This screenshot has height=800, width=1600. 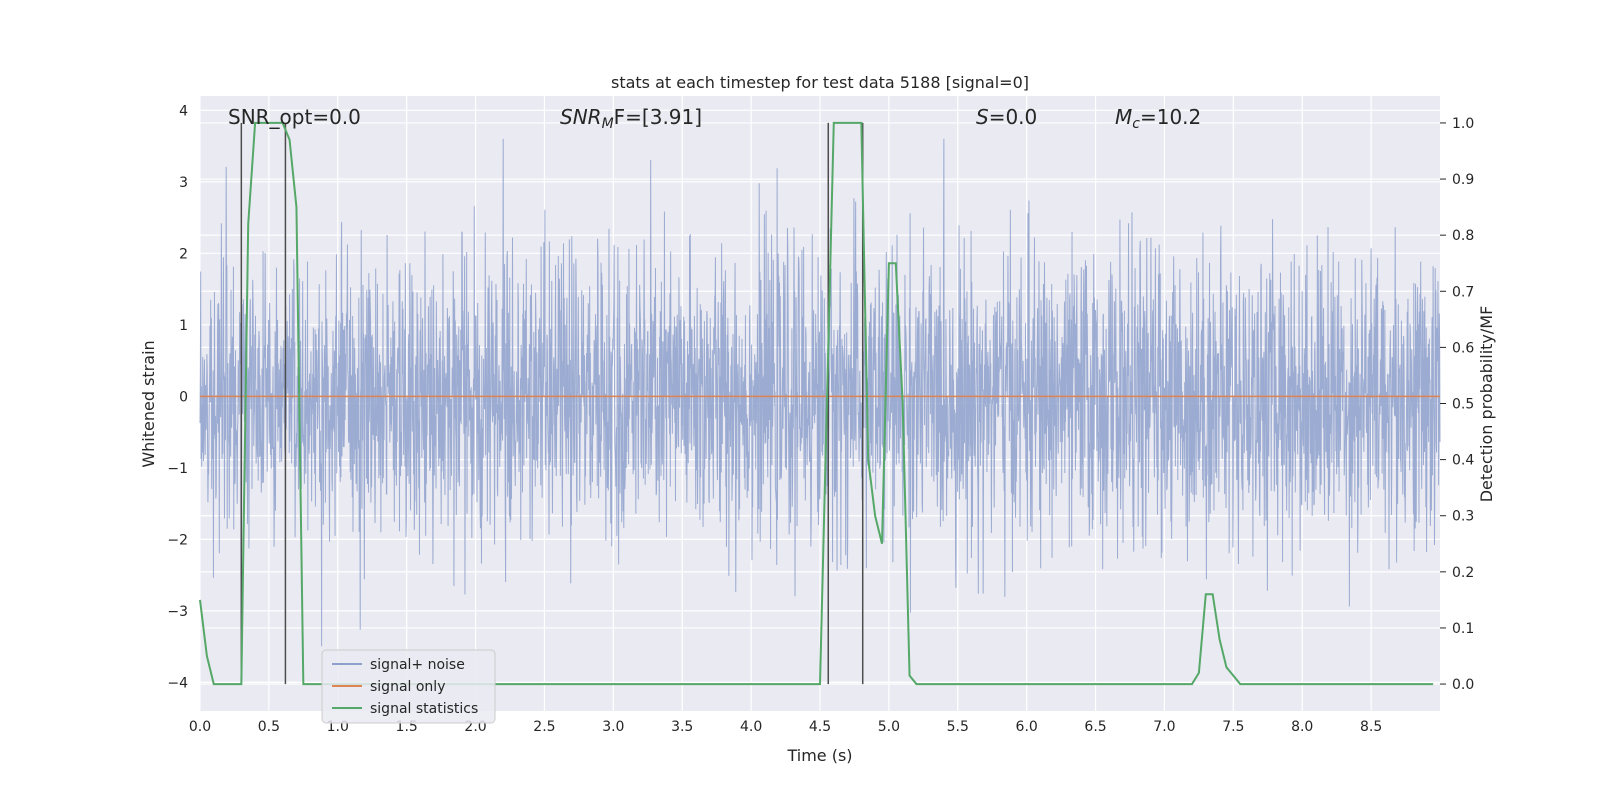 What do you see at coordinates (1463, 292) in the screenshot?
I see `y2-tick-label: 0.7` at bounding box center [1463, 292].